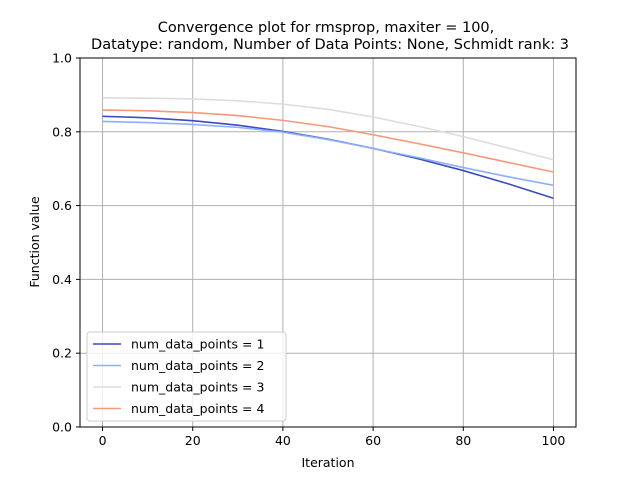 The width and height of the screenshot is (640, 484). I want to click on series-lines, so click(328, 148).